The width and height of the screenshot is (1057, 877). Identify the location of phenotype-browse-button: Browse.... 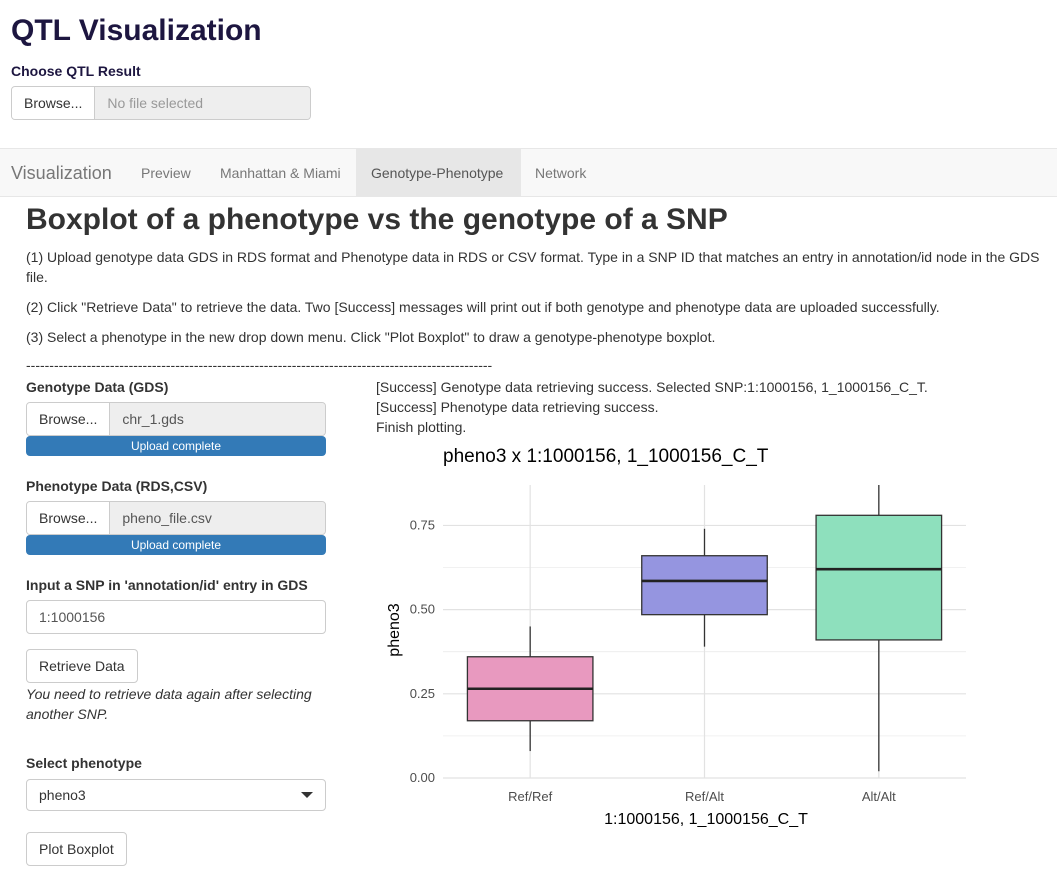
(69, 518).